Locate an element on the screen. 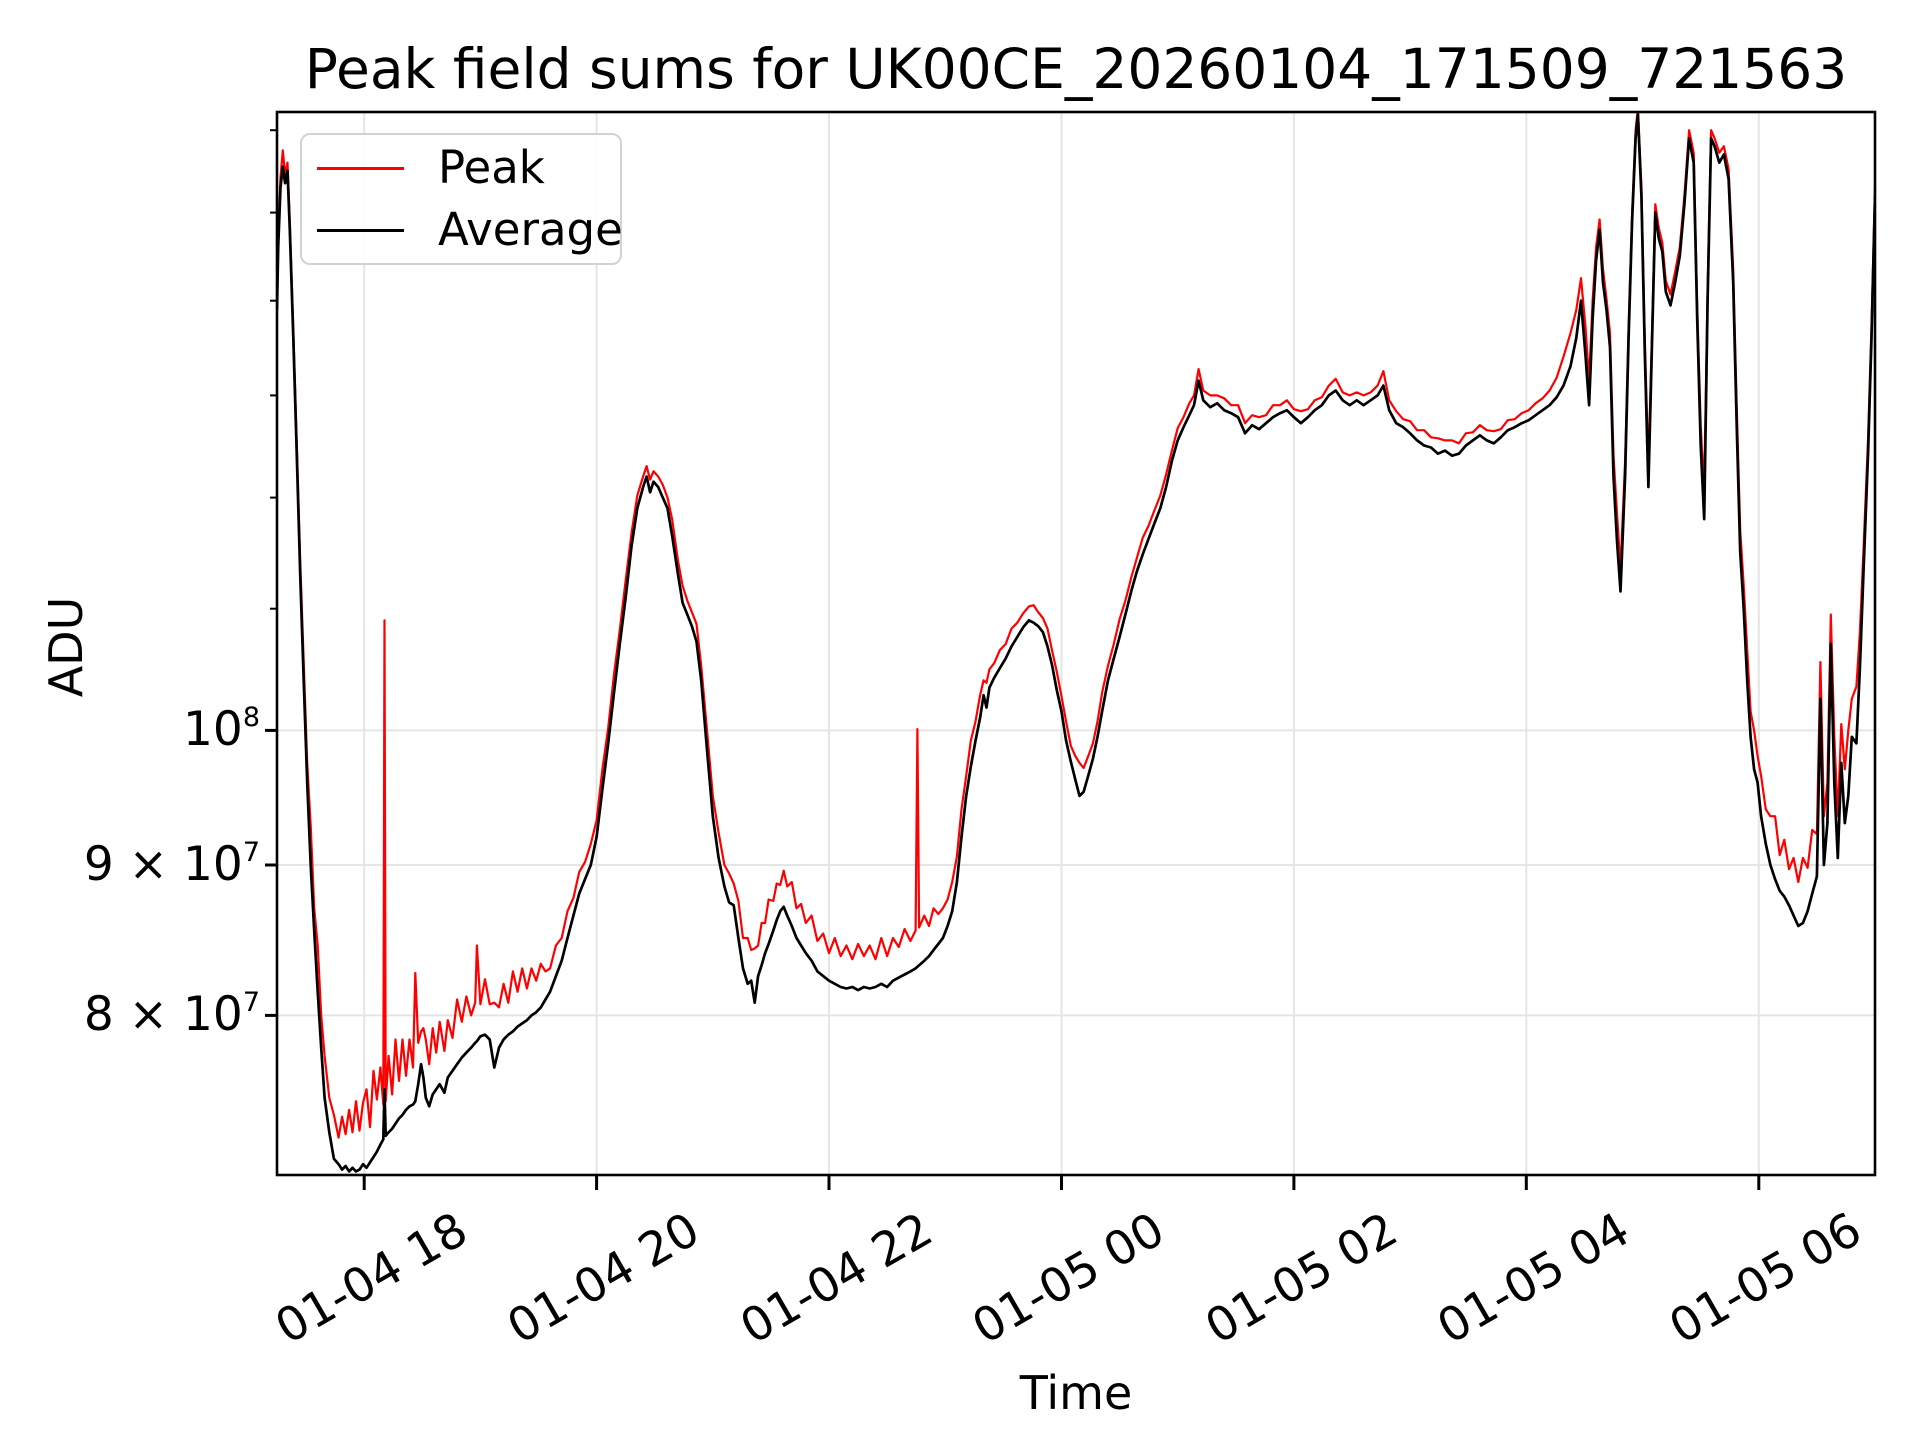 The height and width of the screenshot is (1440, 1920). x-tick-label: 01-05 00 is located at coordinates (1068, 1279).